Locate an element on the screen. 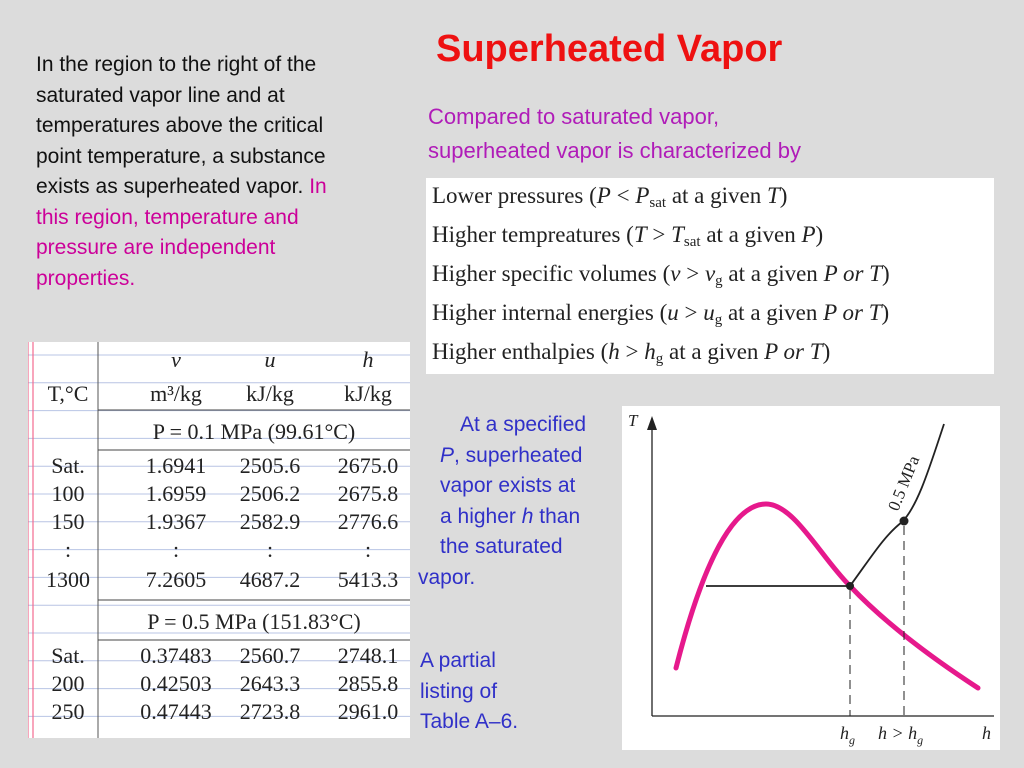 The width and height of the screenshot is (1024, 768). table-cell: 150 is located at coordinates (68, 521).